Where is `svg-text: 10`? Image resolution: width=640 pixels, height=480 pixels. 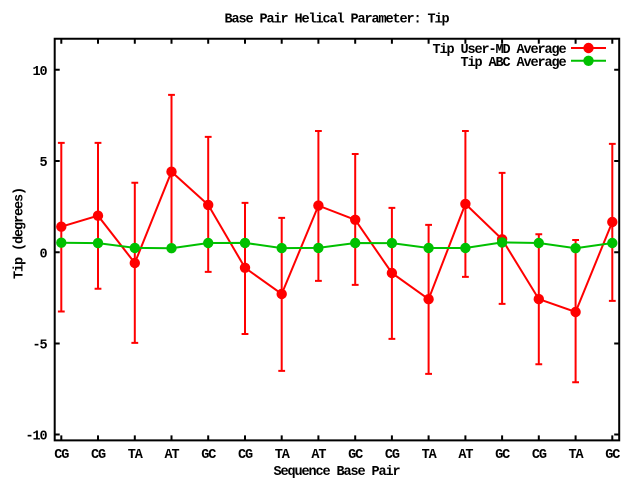 svg-text: 10 is located at coordinates (39, 72).